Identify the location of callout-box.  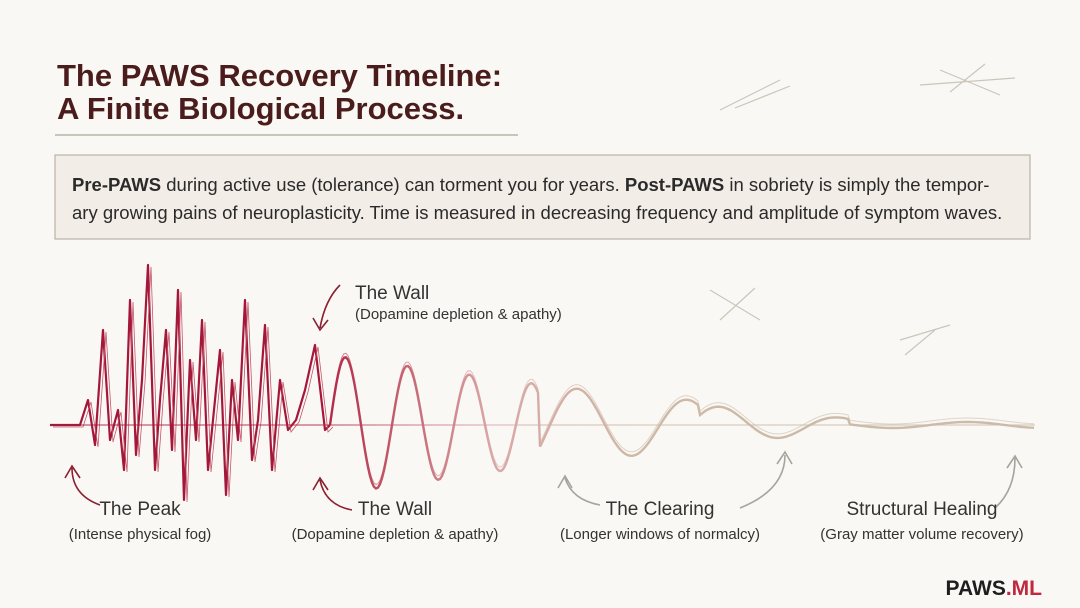
(542, 197).